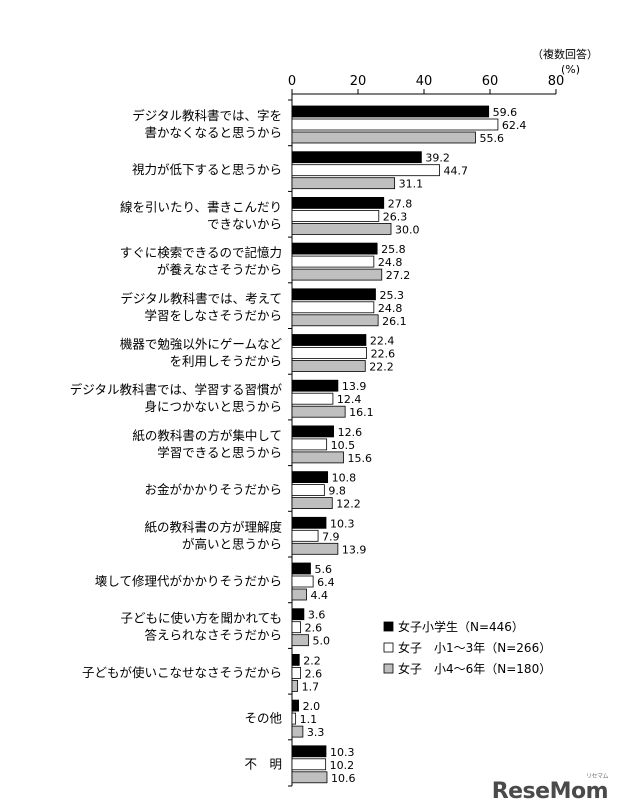 Image resolution: width=622 pixels, height=810 pixels. I want to click on value-label-4-1: 24.8, so click(390, 308).